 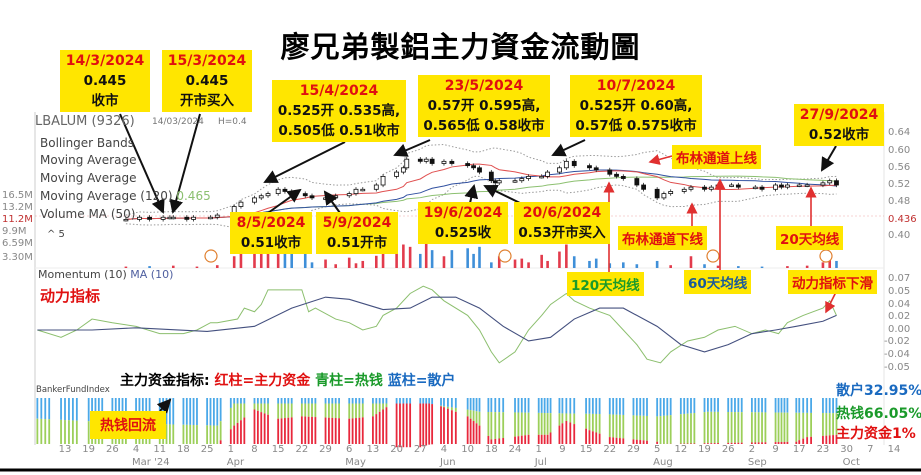 What do you see at coordinates (14, 231) in the screenshot?
I see `vol-tick: 9.9M` at bounding box center [14, 231].